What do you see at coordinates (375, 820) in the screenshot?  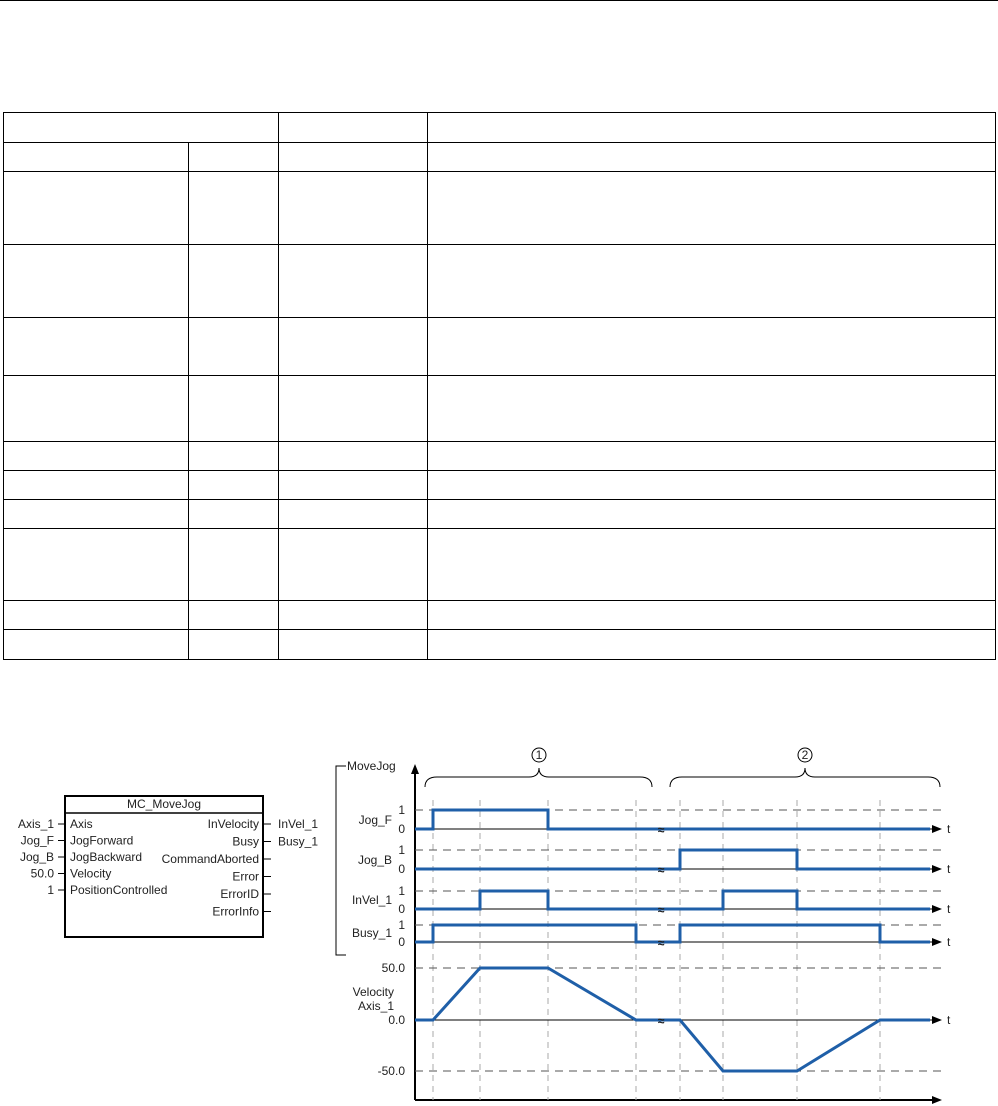 I see `signal-label: Jog_F` at bounding box center [375, 820].